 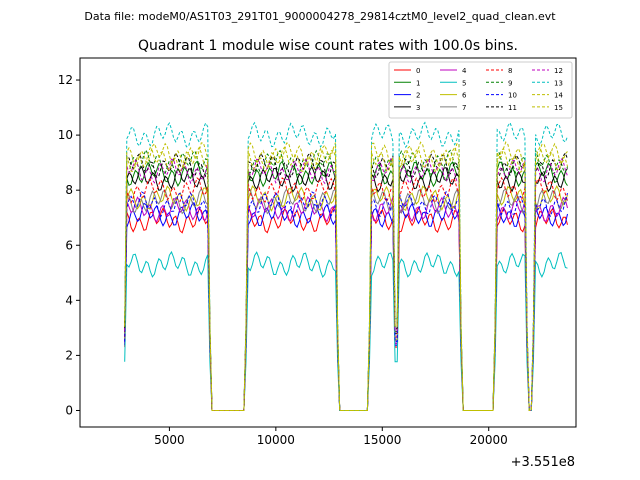 I want to click on legend-label-0: 0, so click(x=418, y=71).